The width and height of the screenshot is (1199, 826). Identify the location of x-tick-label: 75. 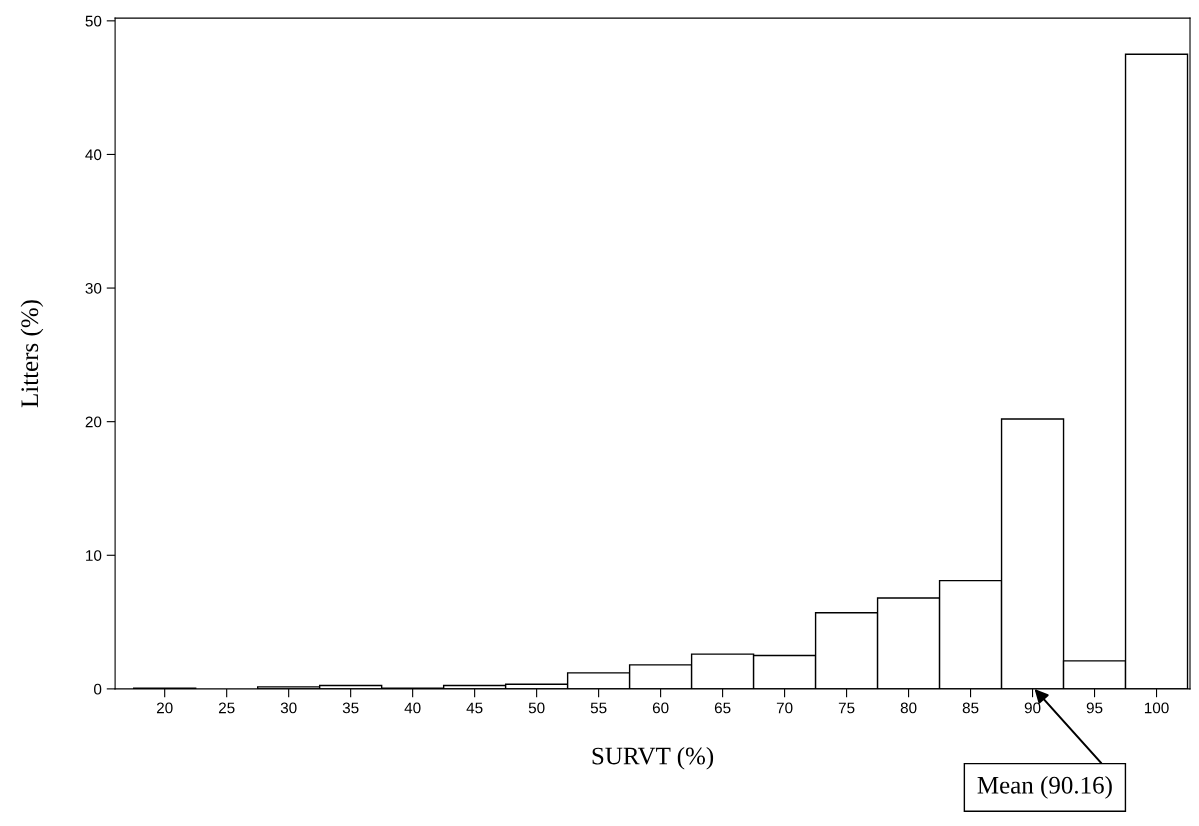
(846, 708).